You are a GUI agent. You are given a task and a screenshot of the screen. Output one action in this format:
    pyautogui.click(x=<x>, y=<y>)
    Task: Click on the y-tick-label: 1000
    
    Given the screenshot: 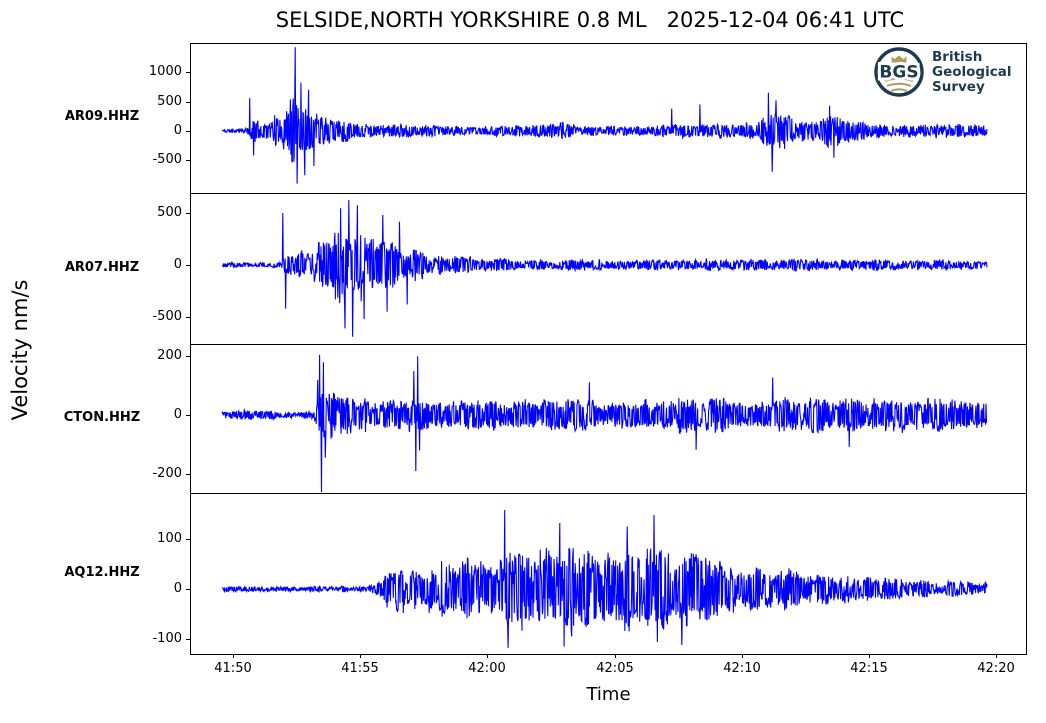 What is the action you would take?
    pyautogui.click(x=165, y=71)
    